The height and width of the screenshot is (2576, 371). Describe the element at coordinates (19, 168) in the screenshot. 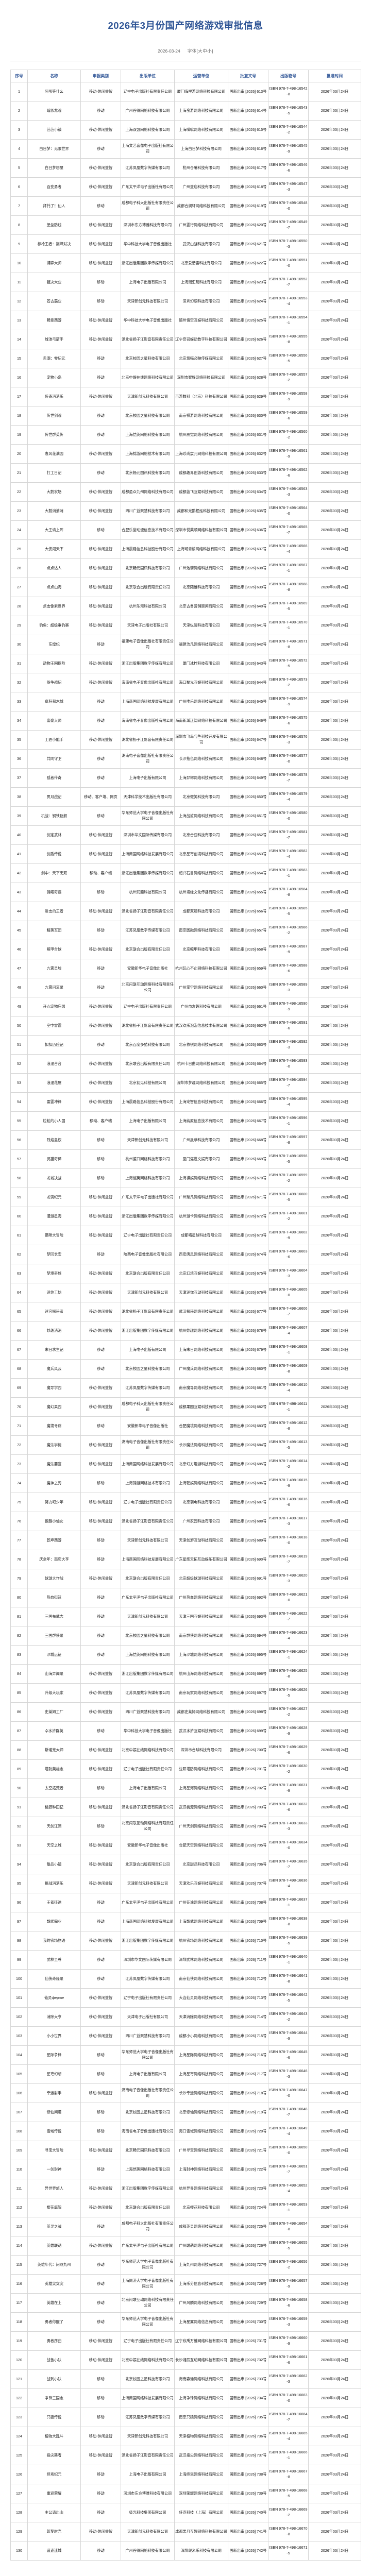

I see `cell-seq: 5` at that location.